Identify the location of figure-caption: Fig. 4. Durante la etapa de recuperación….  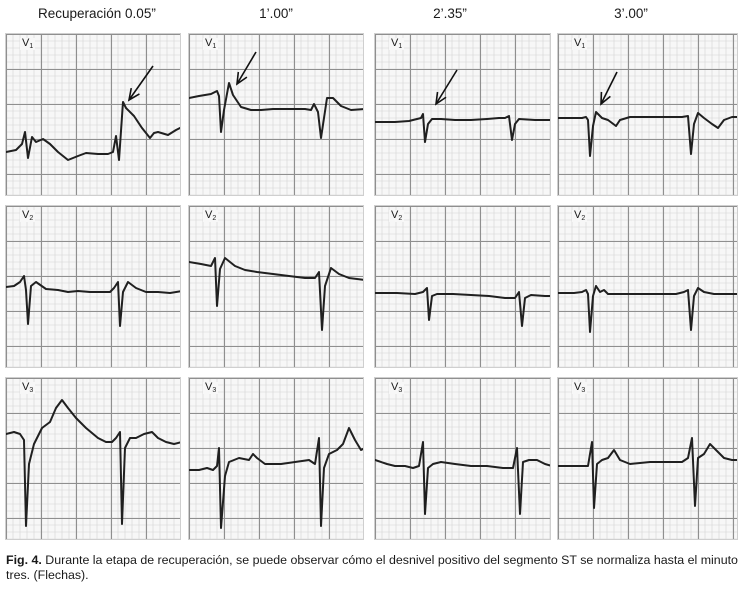
(373, 568).